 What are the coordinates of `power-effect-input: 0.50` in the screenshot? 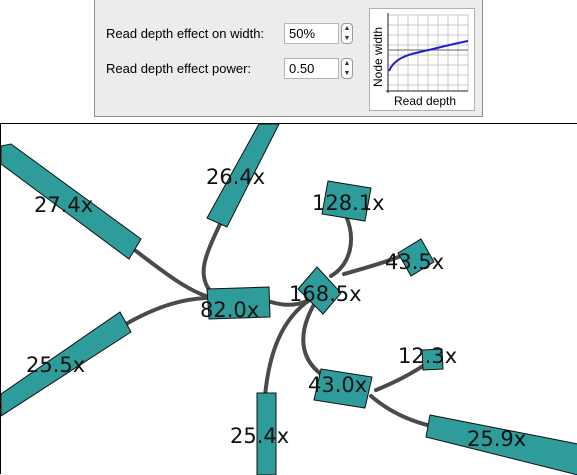 It's located at (311, 68).